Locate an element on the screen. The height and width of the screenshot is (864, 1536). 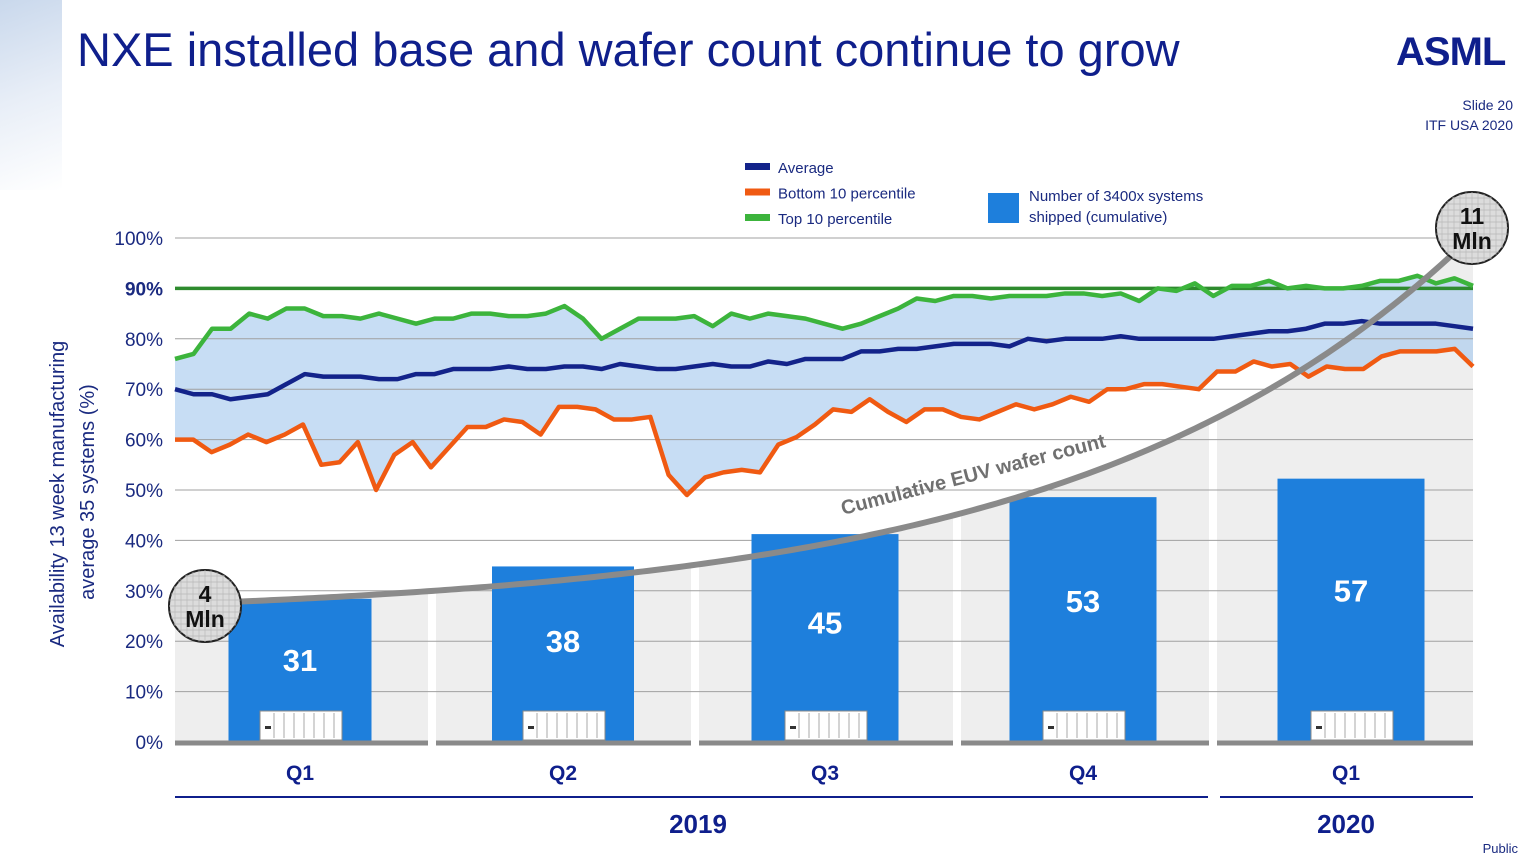
y-tick-label: 10% is located at coordinates (144, 693).